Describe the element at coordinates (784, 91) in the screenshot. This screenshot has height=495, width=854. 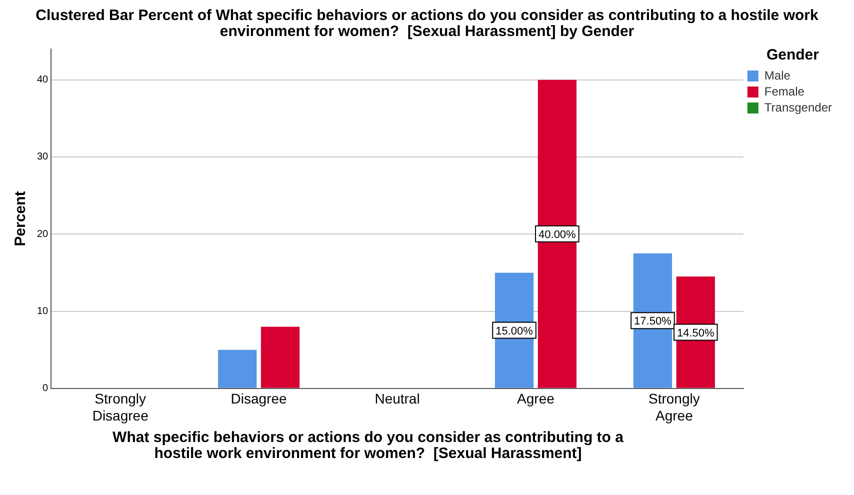
I see `legend-label: Female` at that location.